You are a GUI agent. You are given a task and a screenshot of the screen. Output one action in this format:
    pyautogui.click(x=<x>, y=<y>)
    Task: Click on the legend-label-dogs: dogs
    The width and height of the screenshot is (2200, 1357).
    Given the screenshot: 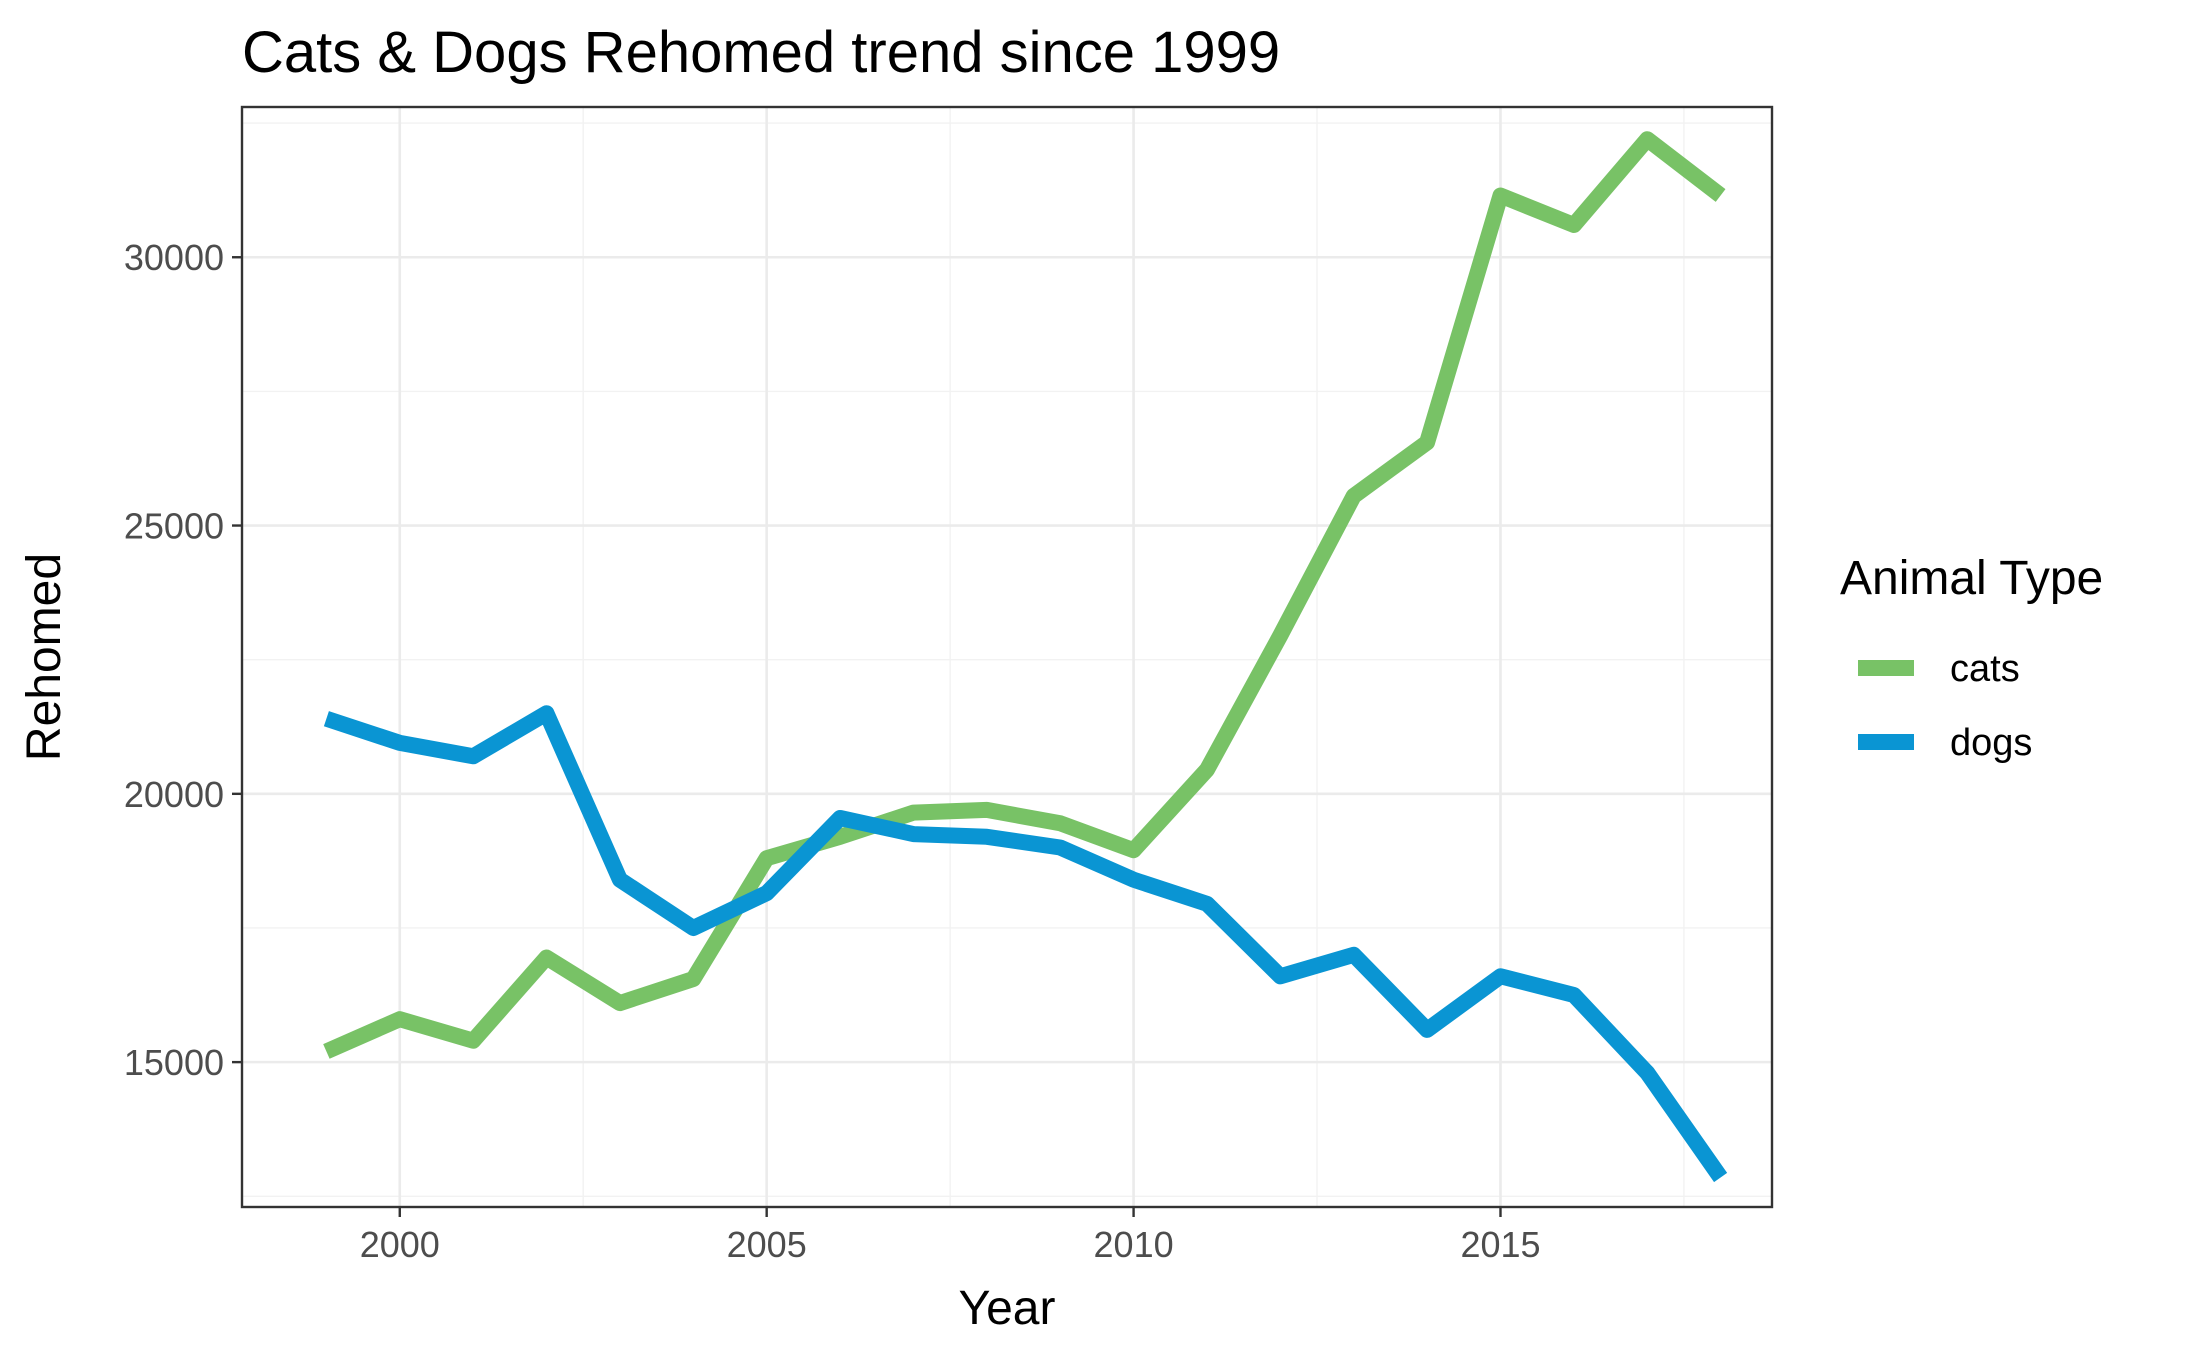 What is the action you would take?
    pyautogui.click(x=1991, y=743)
    